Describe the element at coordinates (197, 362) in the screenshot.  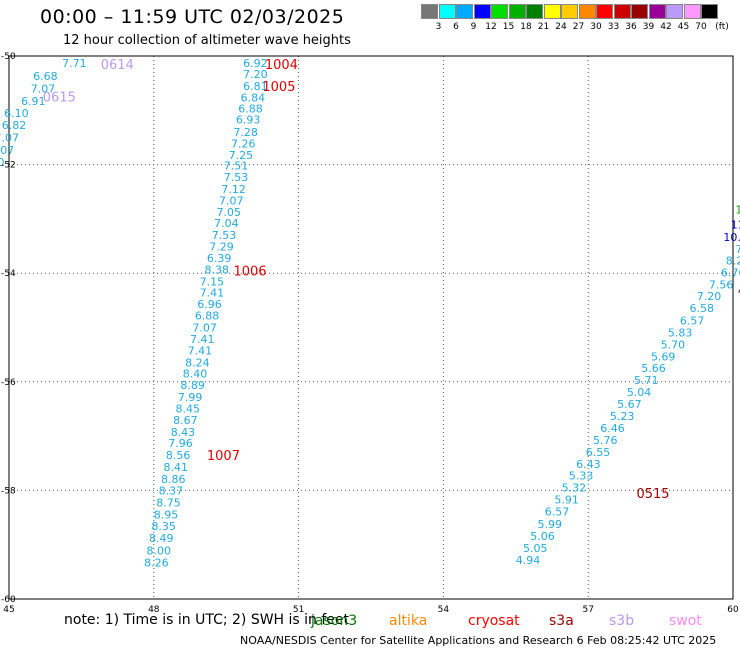
I see `wave-height-label: 8.24` at that location.